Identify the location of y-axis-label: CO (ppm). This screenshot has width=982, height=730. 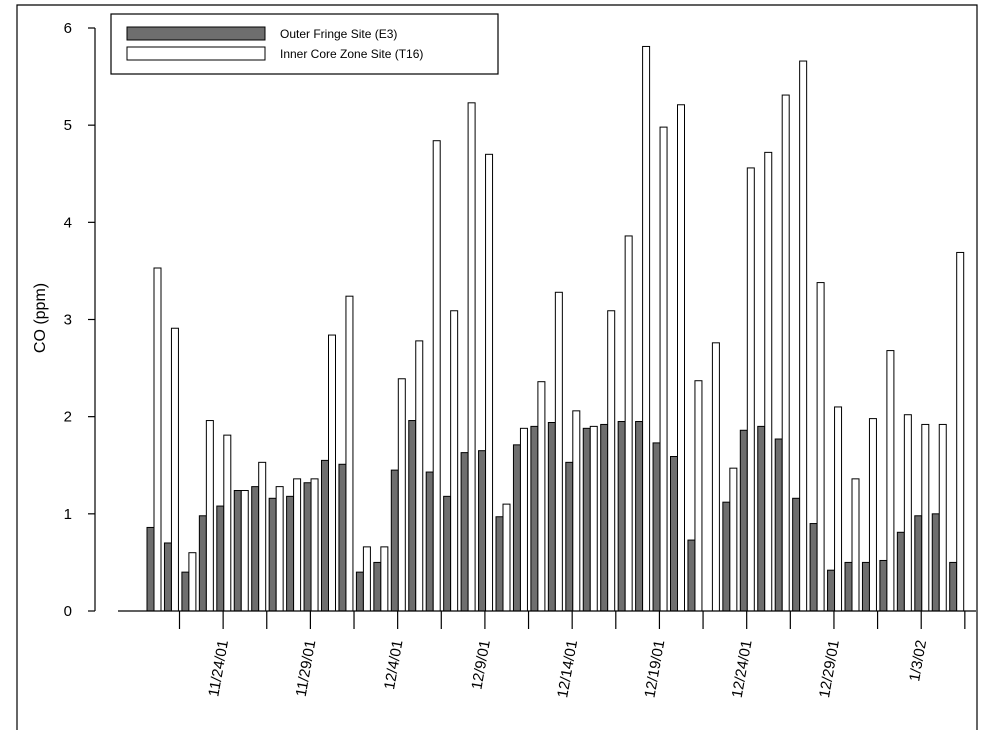
(40, 318).